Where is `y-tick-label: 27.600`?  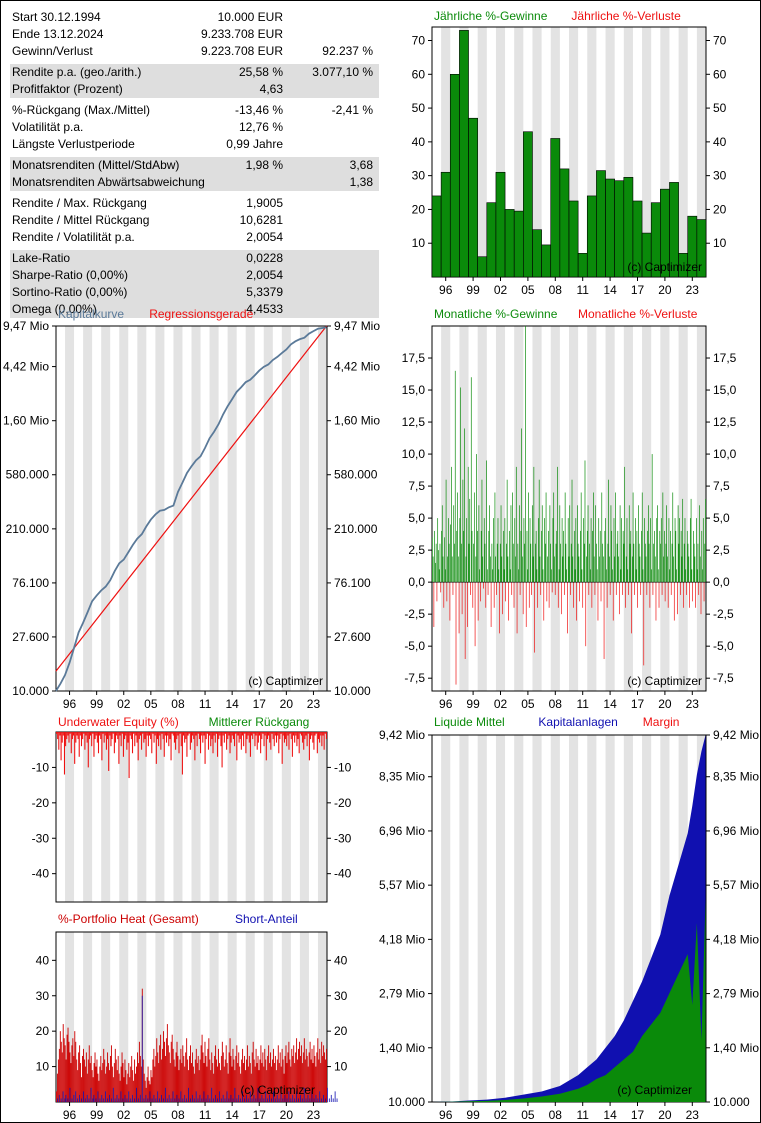
y-tick-label: 27.600 is located at coordinates (352, 637).